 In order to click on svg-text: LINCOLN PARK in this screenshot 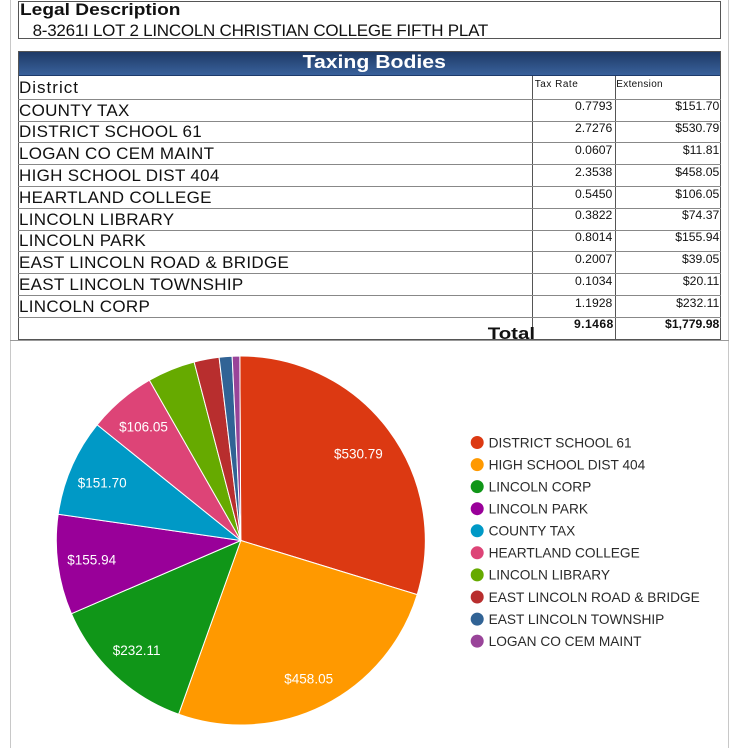, I will do `click(538, 509)`.